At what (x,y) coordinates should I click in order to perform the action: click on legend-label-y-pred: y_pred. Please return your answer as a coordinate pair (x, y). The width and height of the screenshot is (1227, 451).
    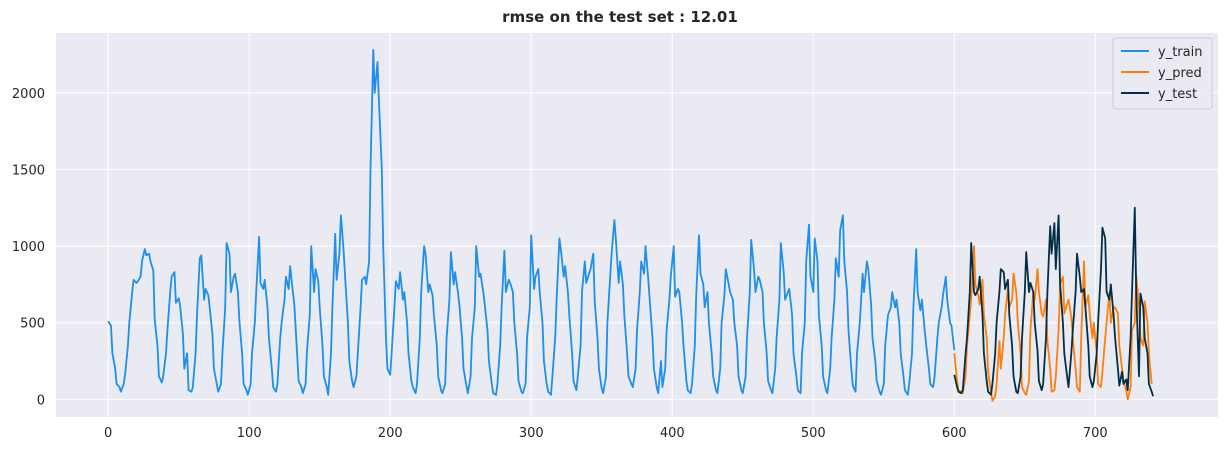
    Looking at the image, I should click on (1180, 73).